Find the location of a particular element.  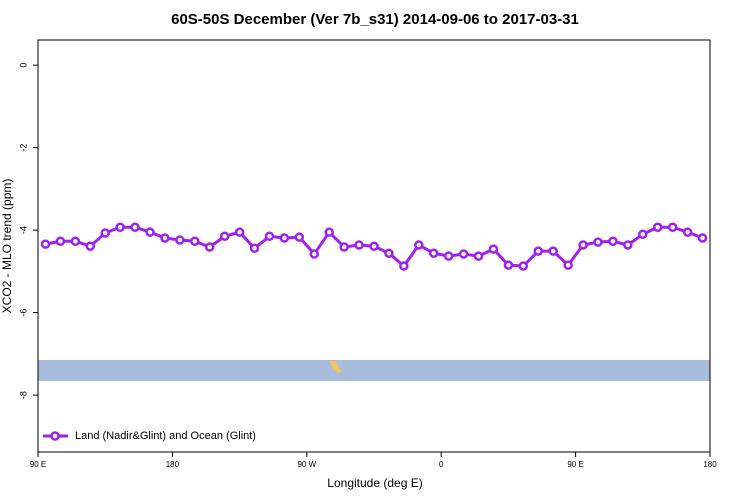

y-tick-label: -2 is located at coordinates (23, 148).